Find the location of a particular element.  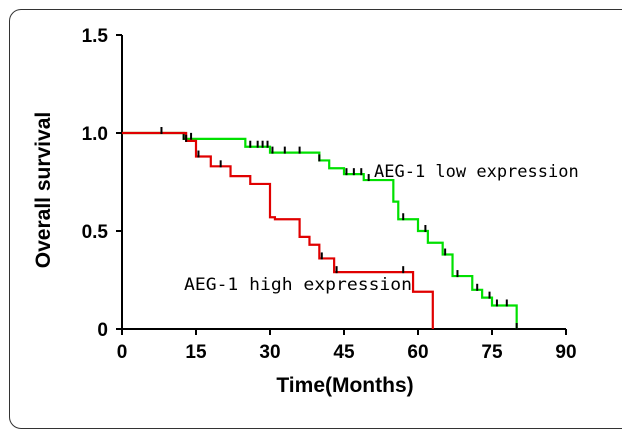

y-tick-label: 1.0 is located at coordinates (95, 134).